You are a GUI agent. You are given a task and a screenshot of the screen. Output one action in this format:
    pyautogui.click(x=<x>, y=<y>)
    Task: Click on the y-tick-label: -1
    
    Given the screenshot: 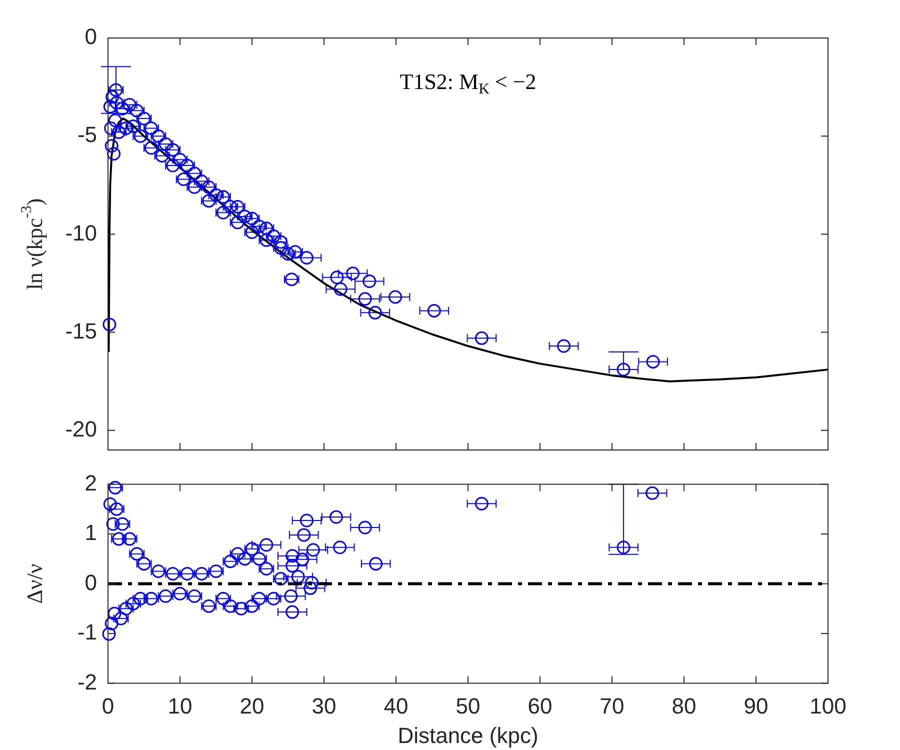 What is the action you would take?
    pyautogui.click(x=87, y=632)
    